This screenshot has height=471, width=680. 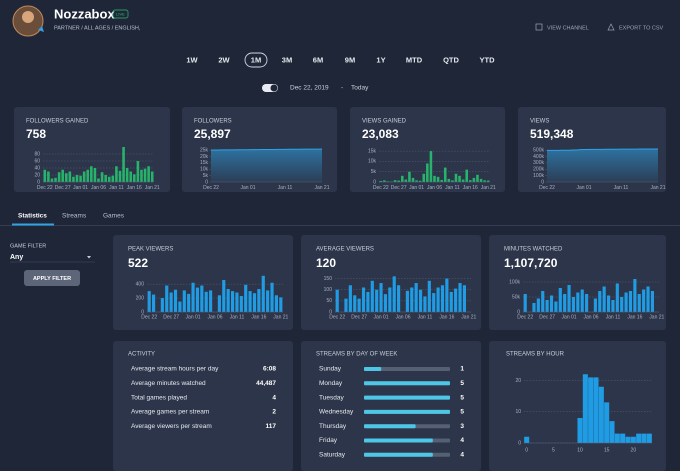 What do you see at coordinates (159, 397) in the screenshot?
I see `activity-label: Total games played` at bounding box center [159, 397].